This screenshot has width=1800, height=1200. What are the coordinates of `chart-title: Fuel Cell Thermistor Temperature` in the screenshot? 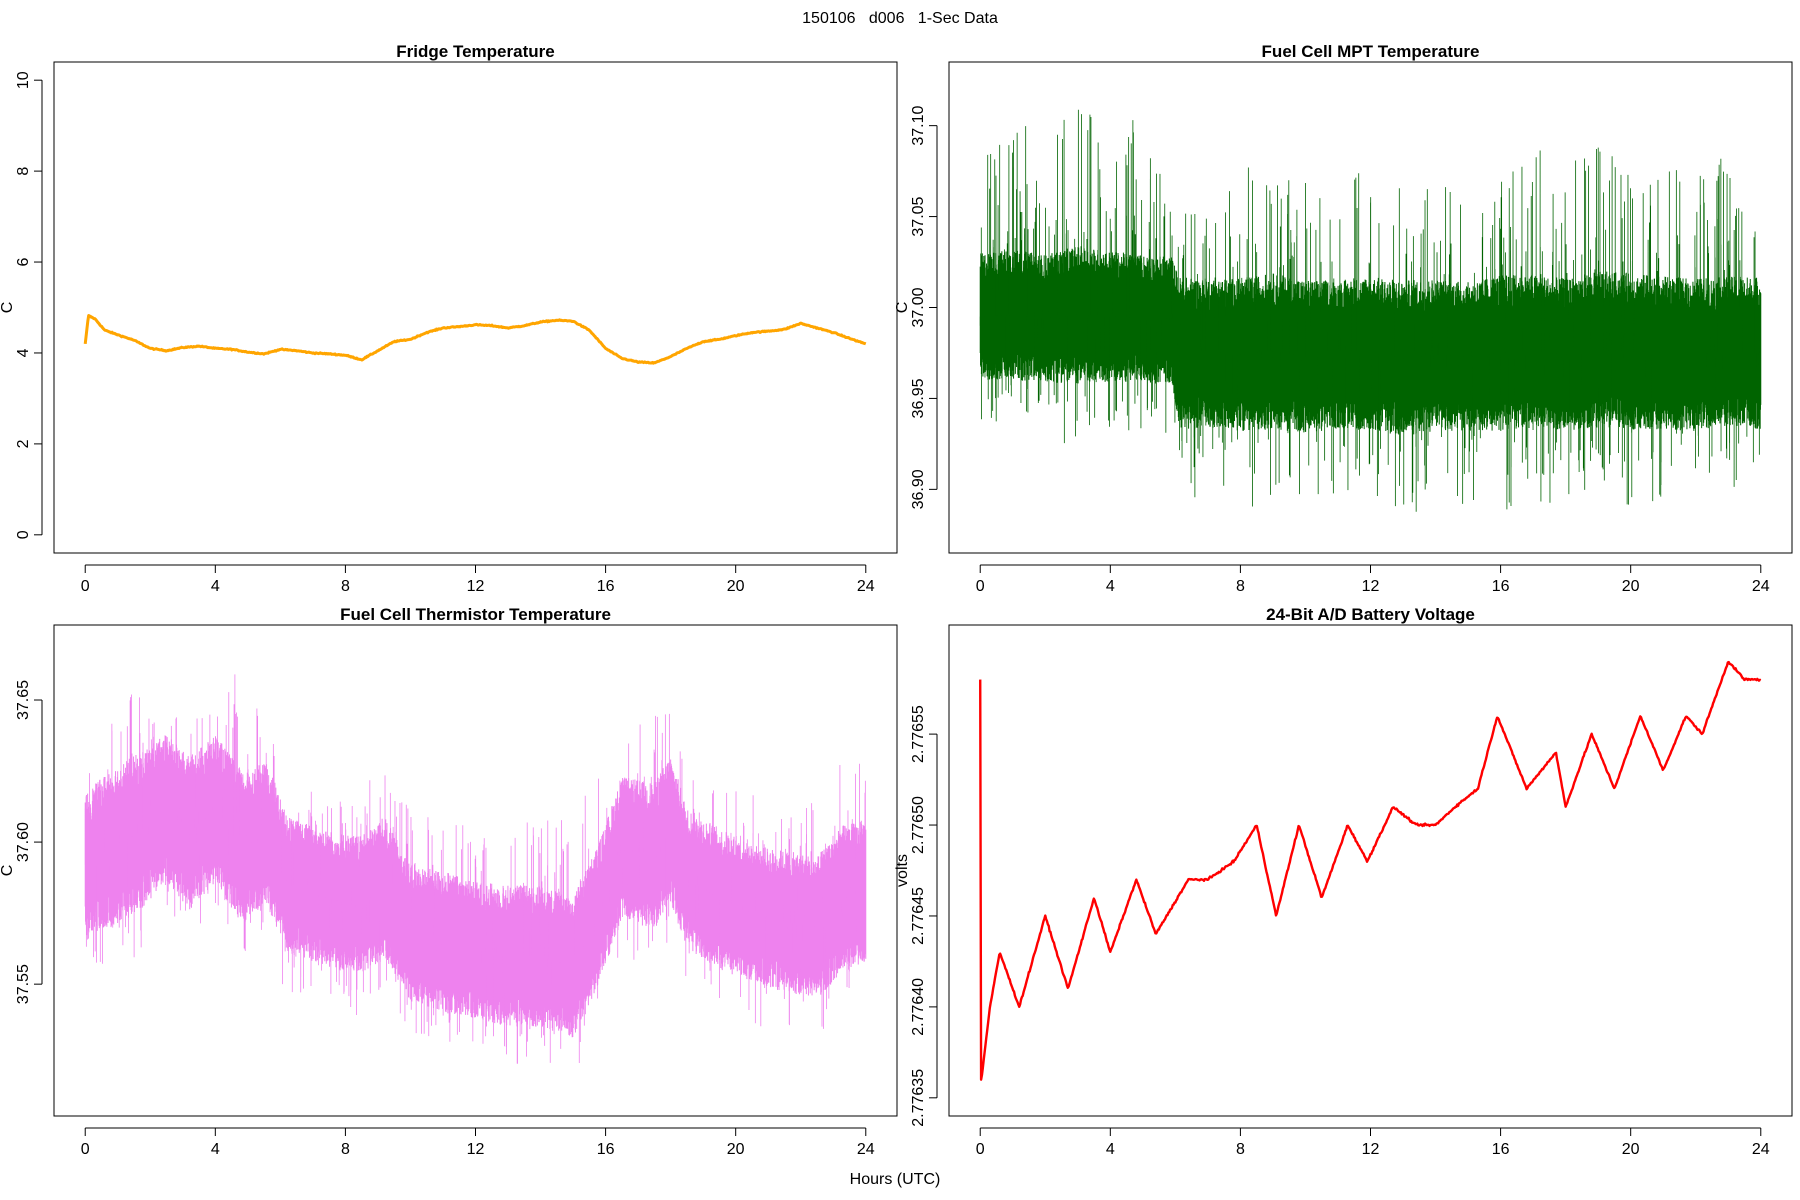 It's located at (475, 614).